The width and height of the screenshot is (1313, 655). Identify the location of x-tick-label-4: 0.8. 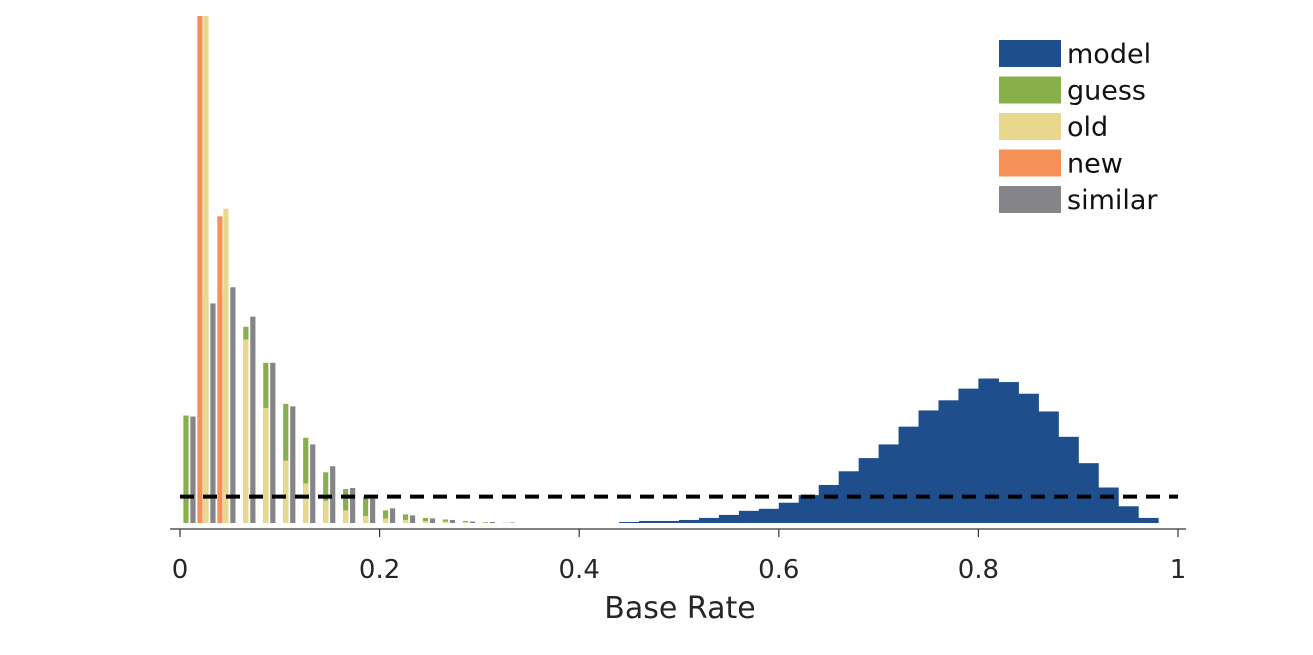
(978, 570).